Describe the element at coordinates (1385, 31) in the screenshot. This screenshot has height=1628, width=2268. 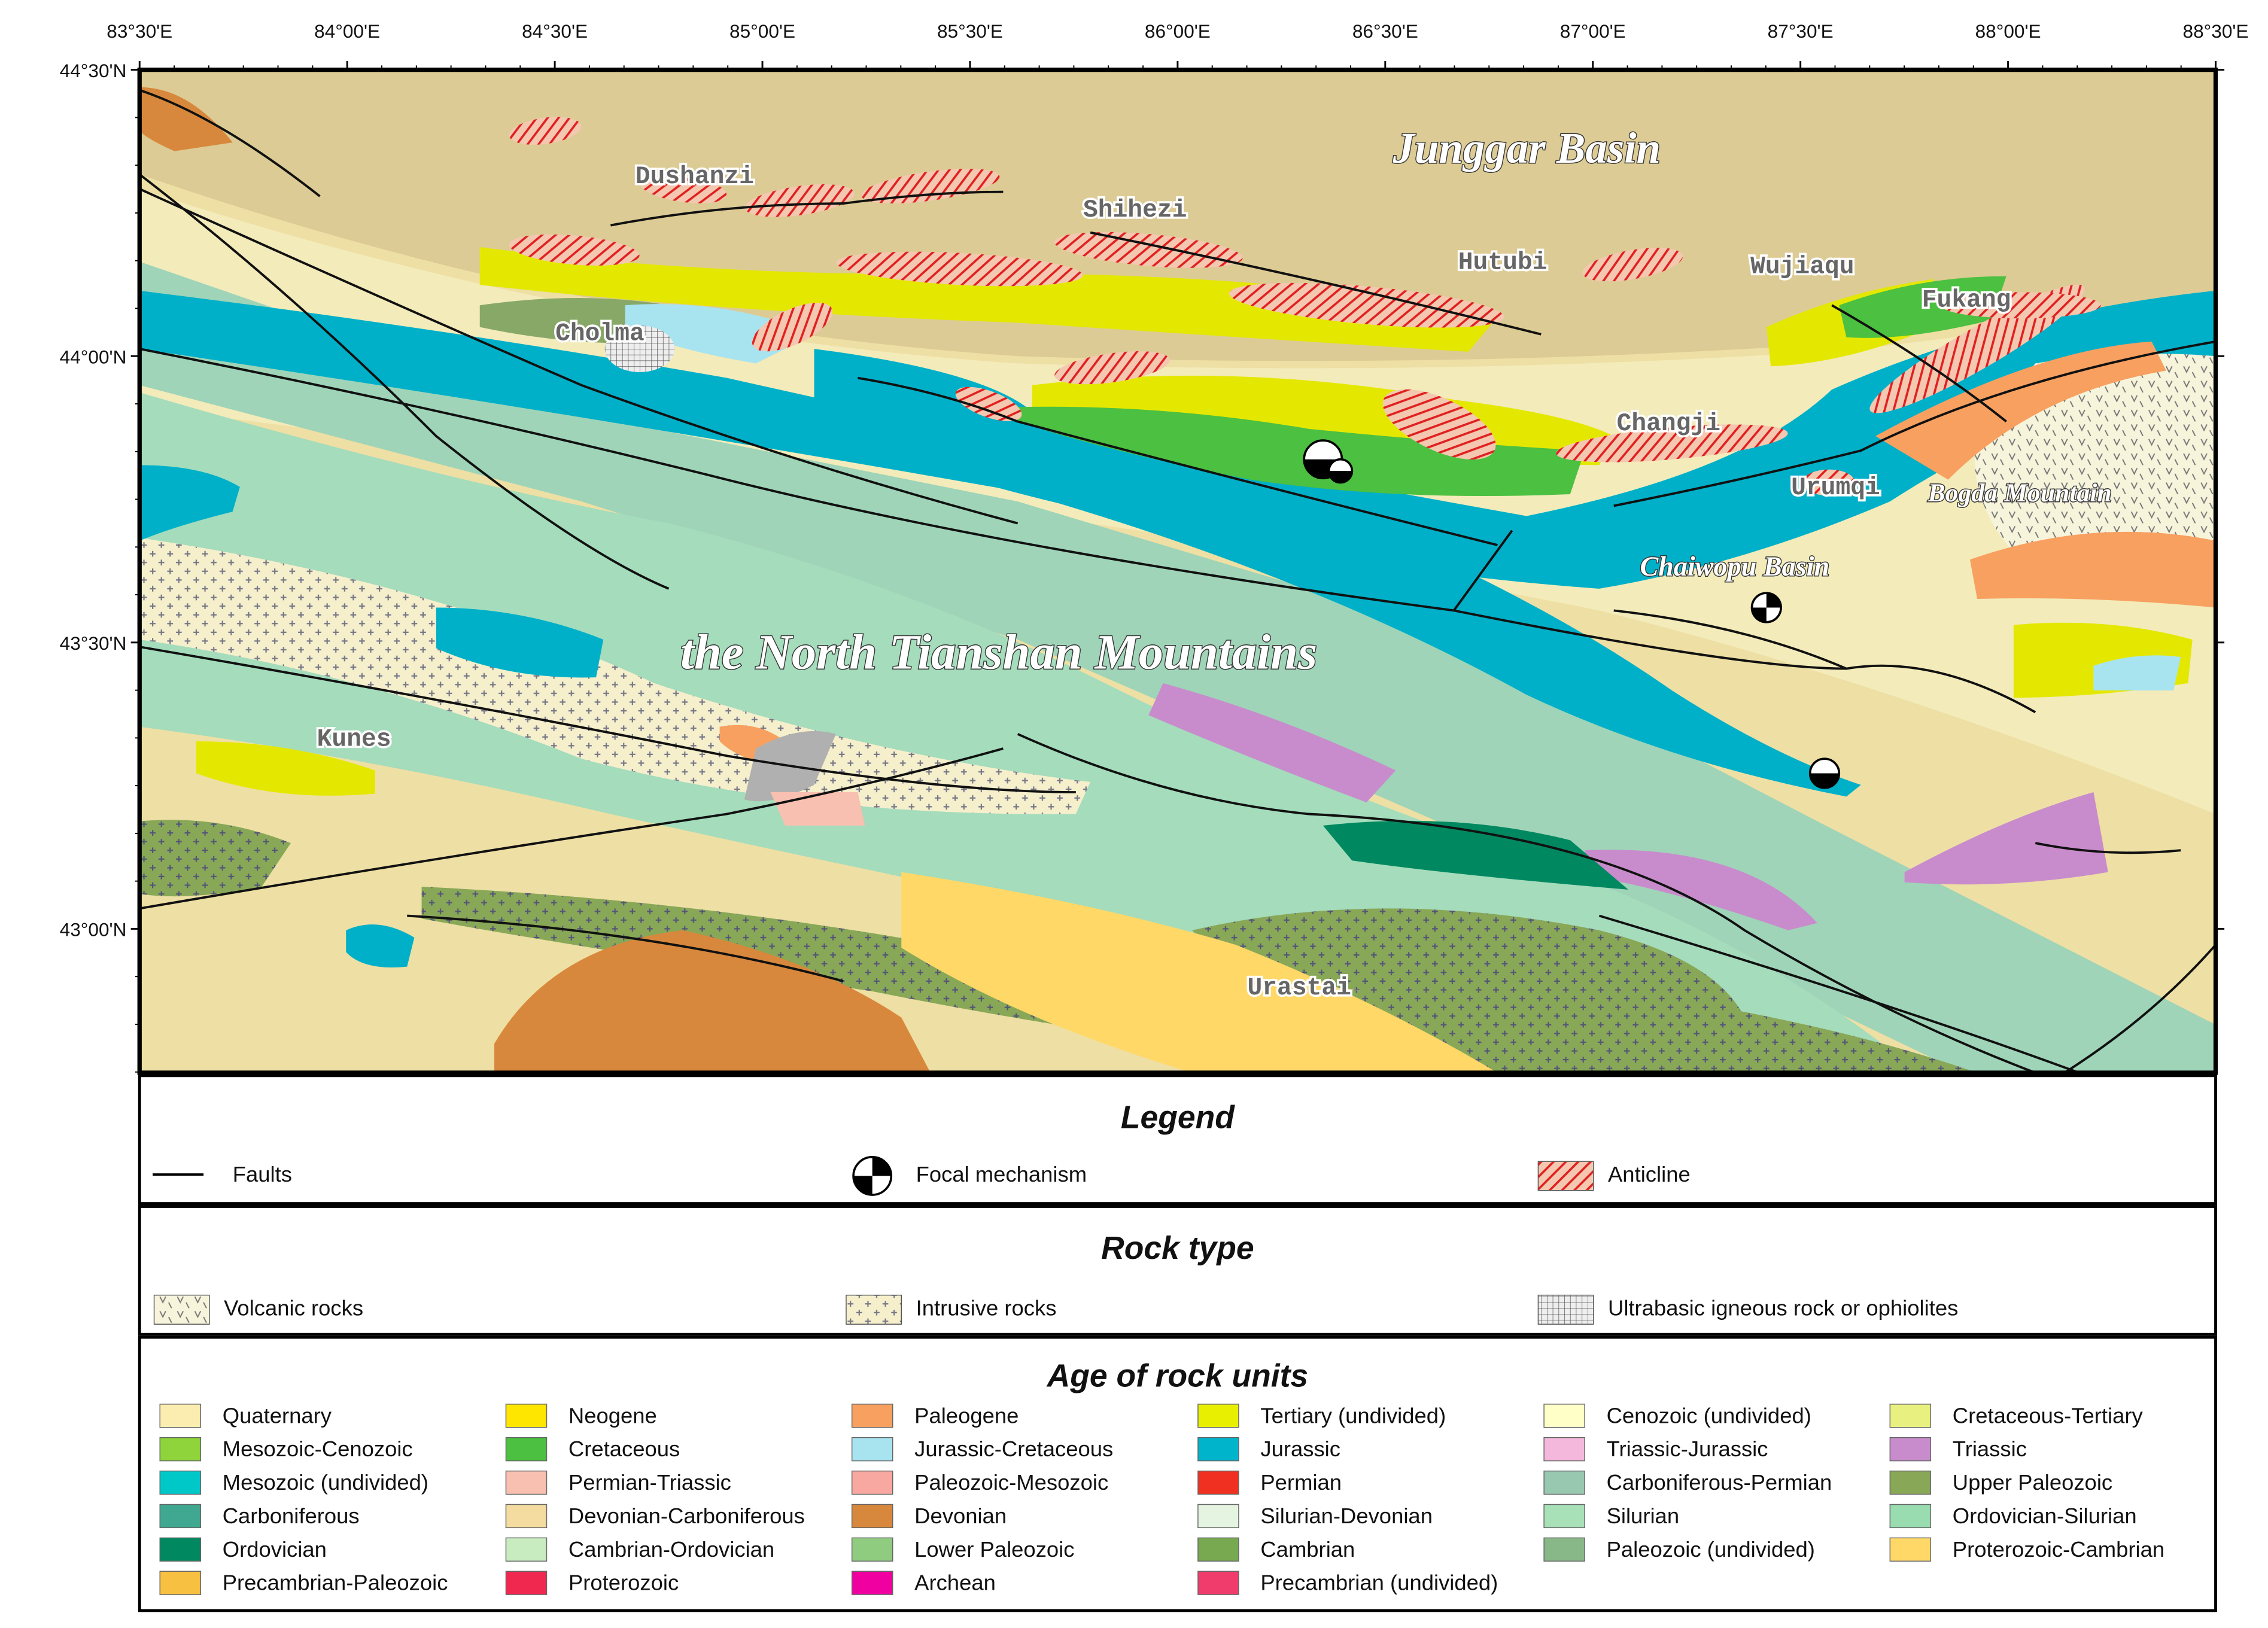
I see `x-tick-label: 86°30'E` at that location.